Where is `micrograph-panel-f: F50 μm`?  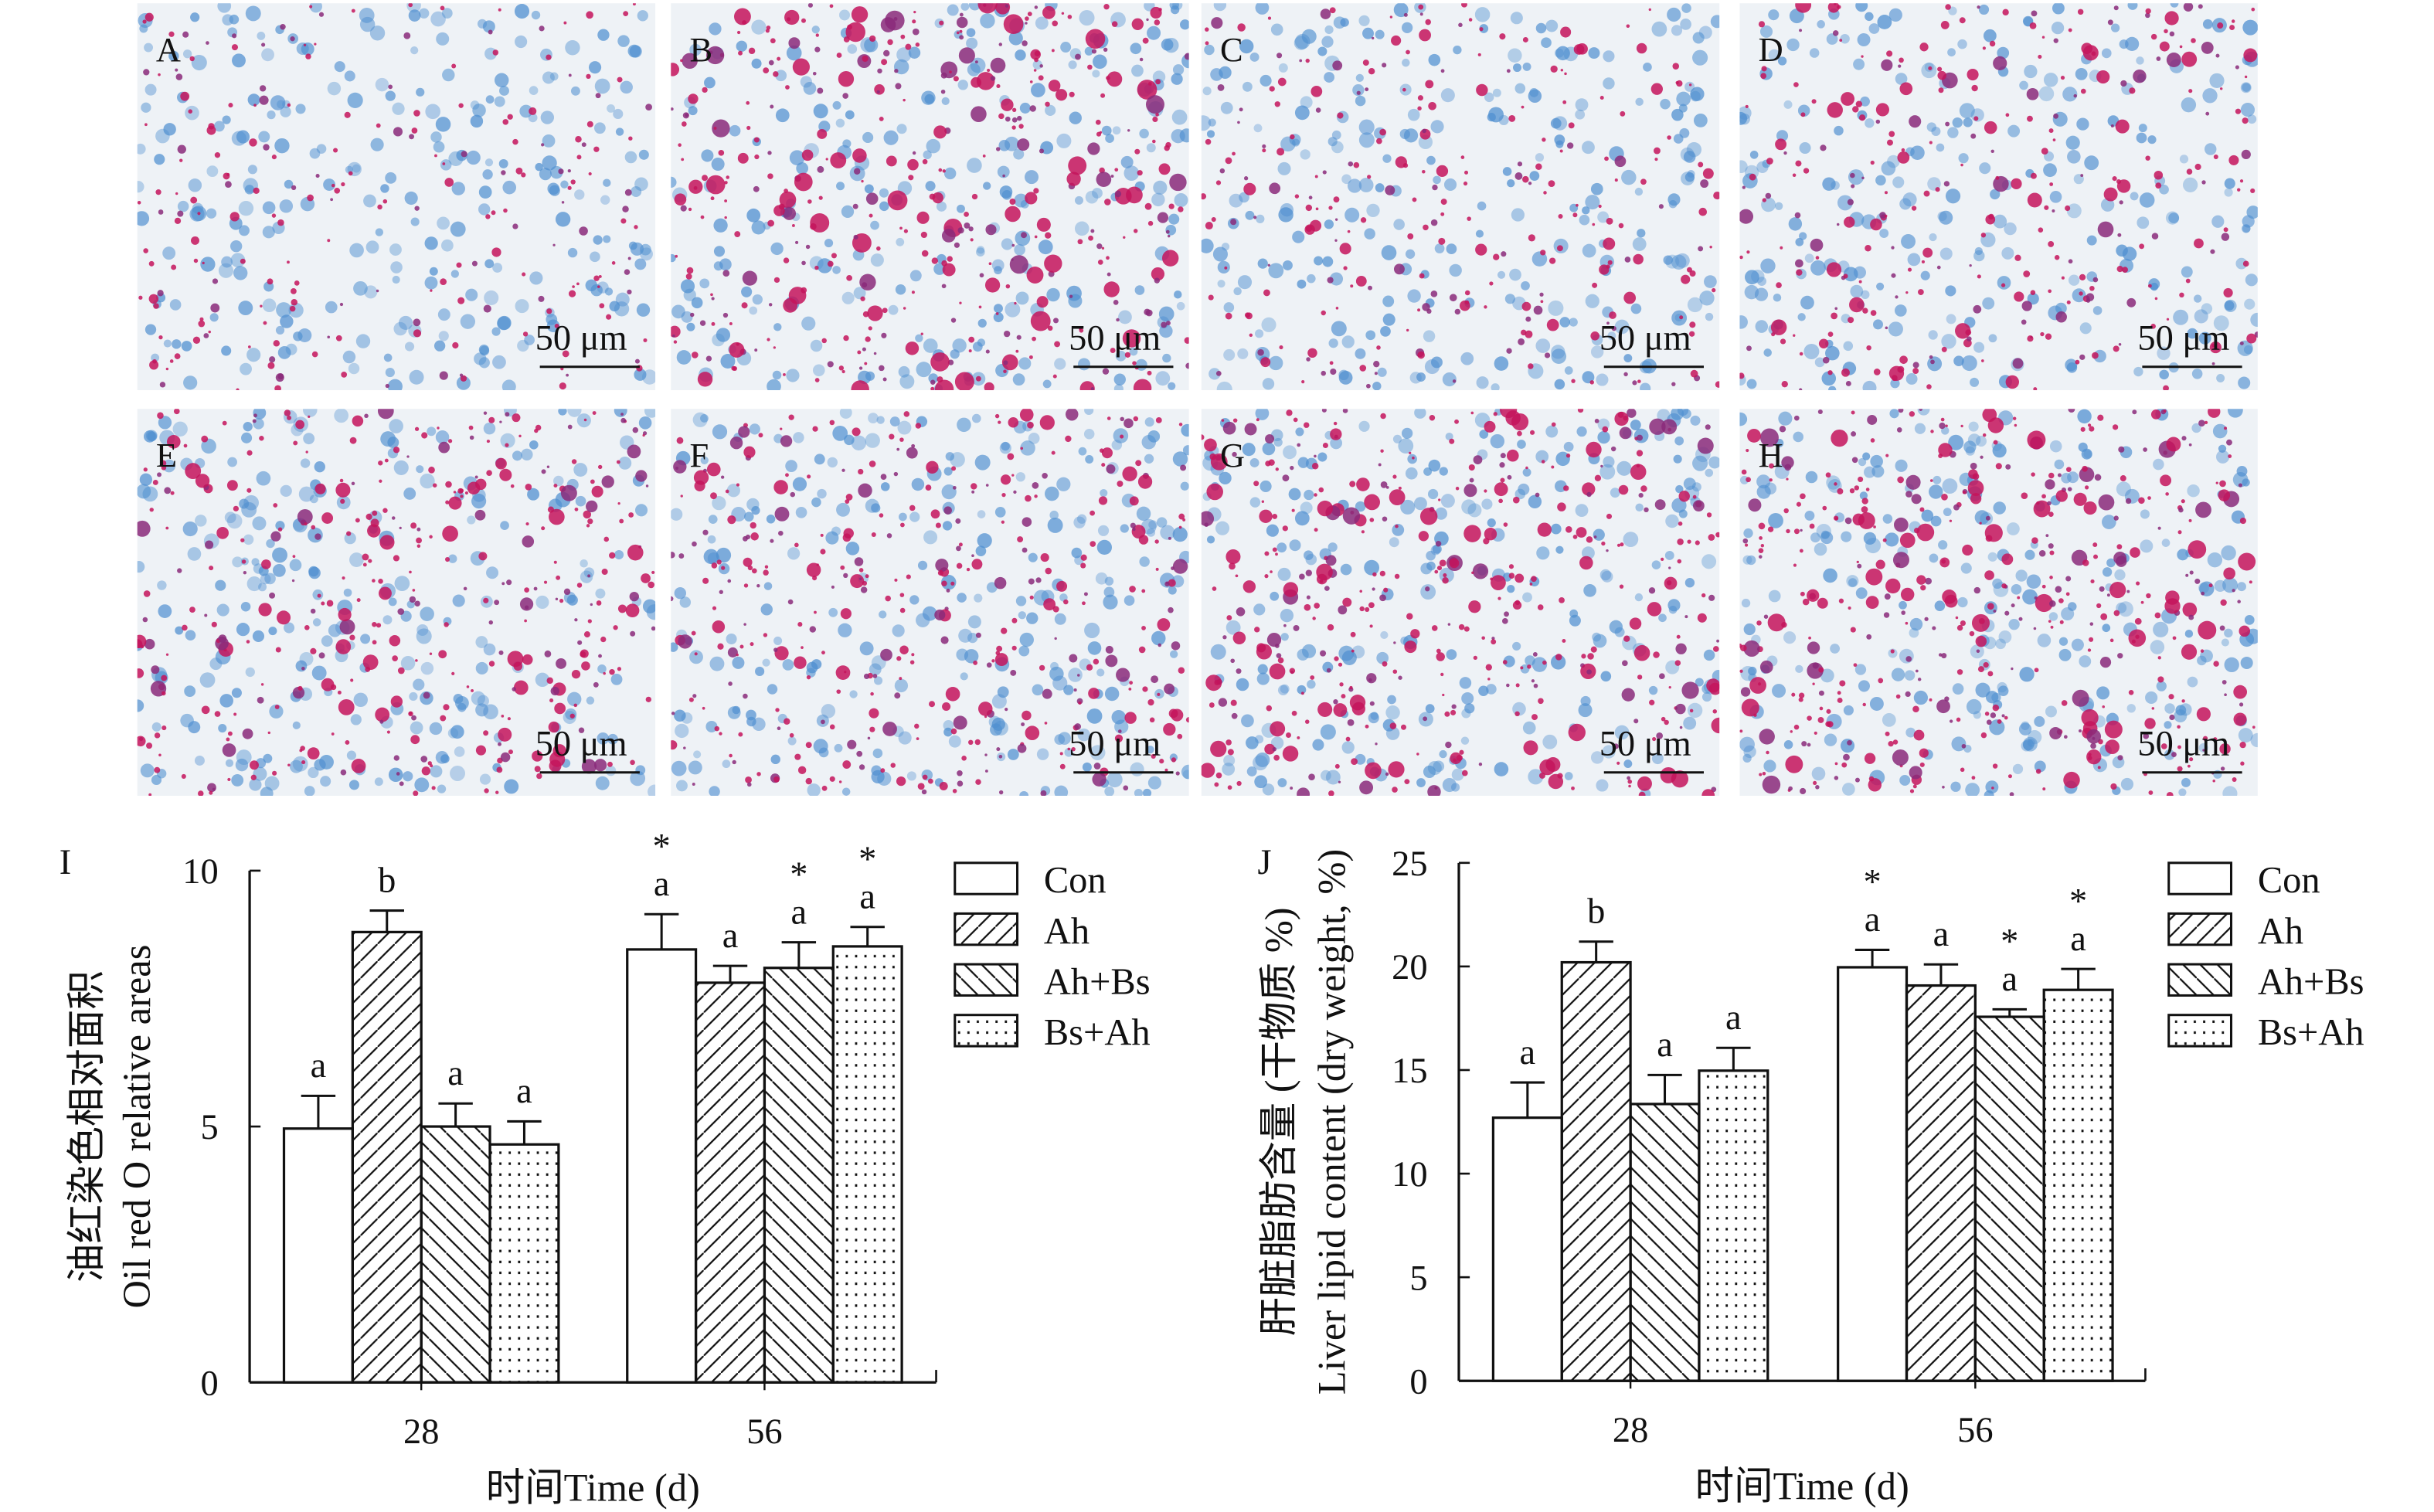
micrograph-panel-f: F50 μm is located at coordinates (930, 602).